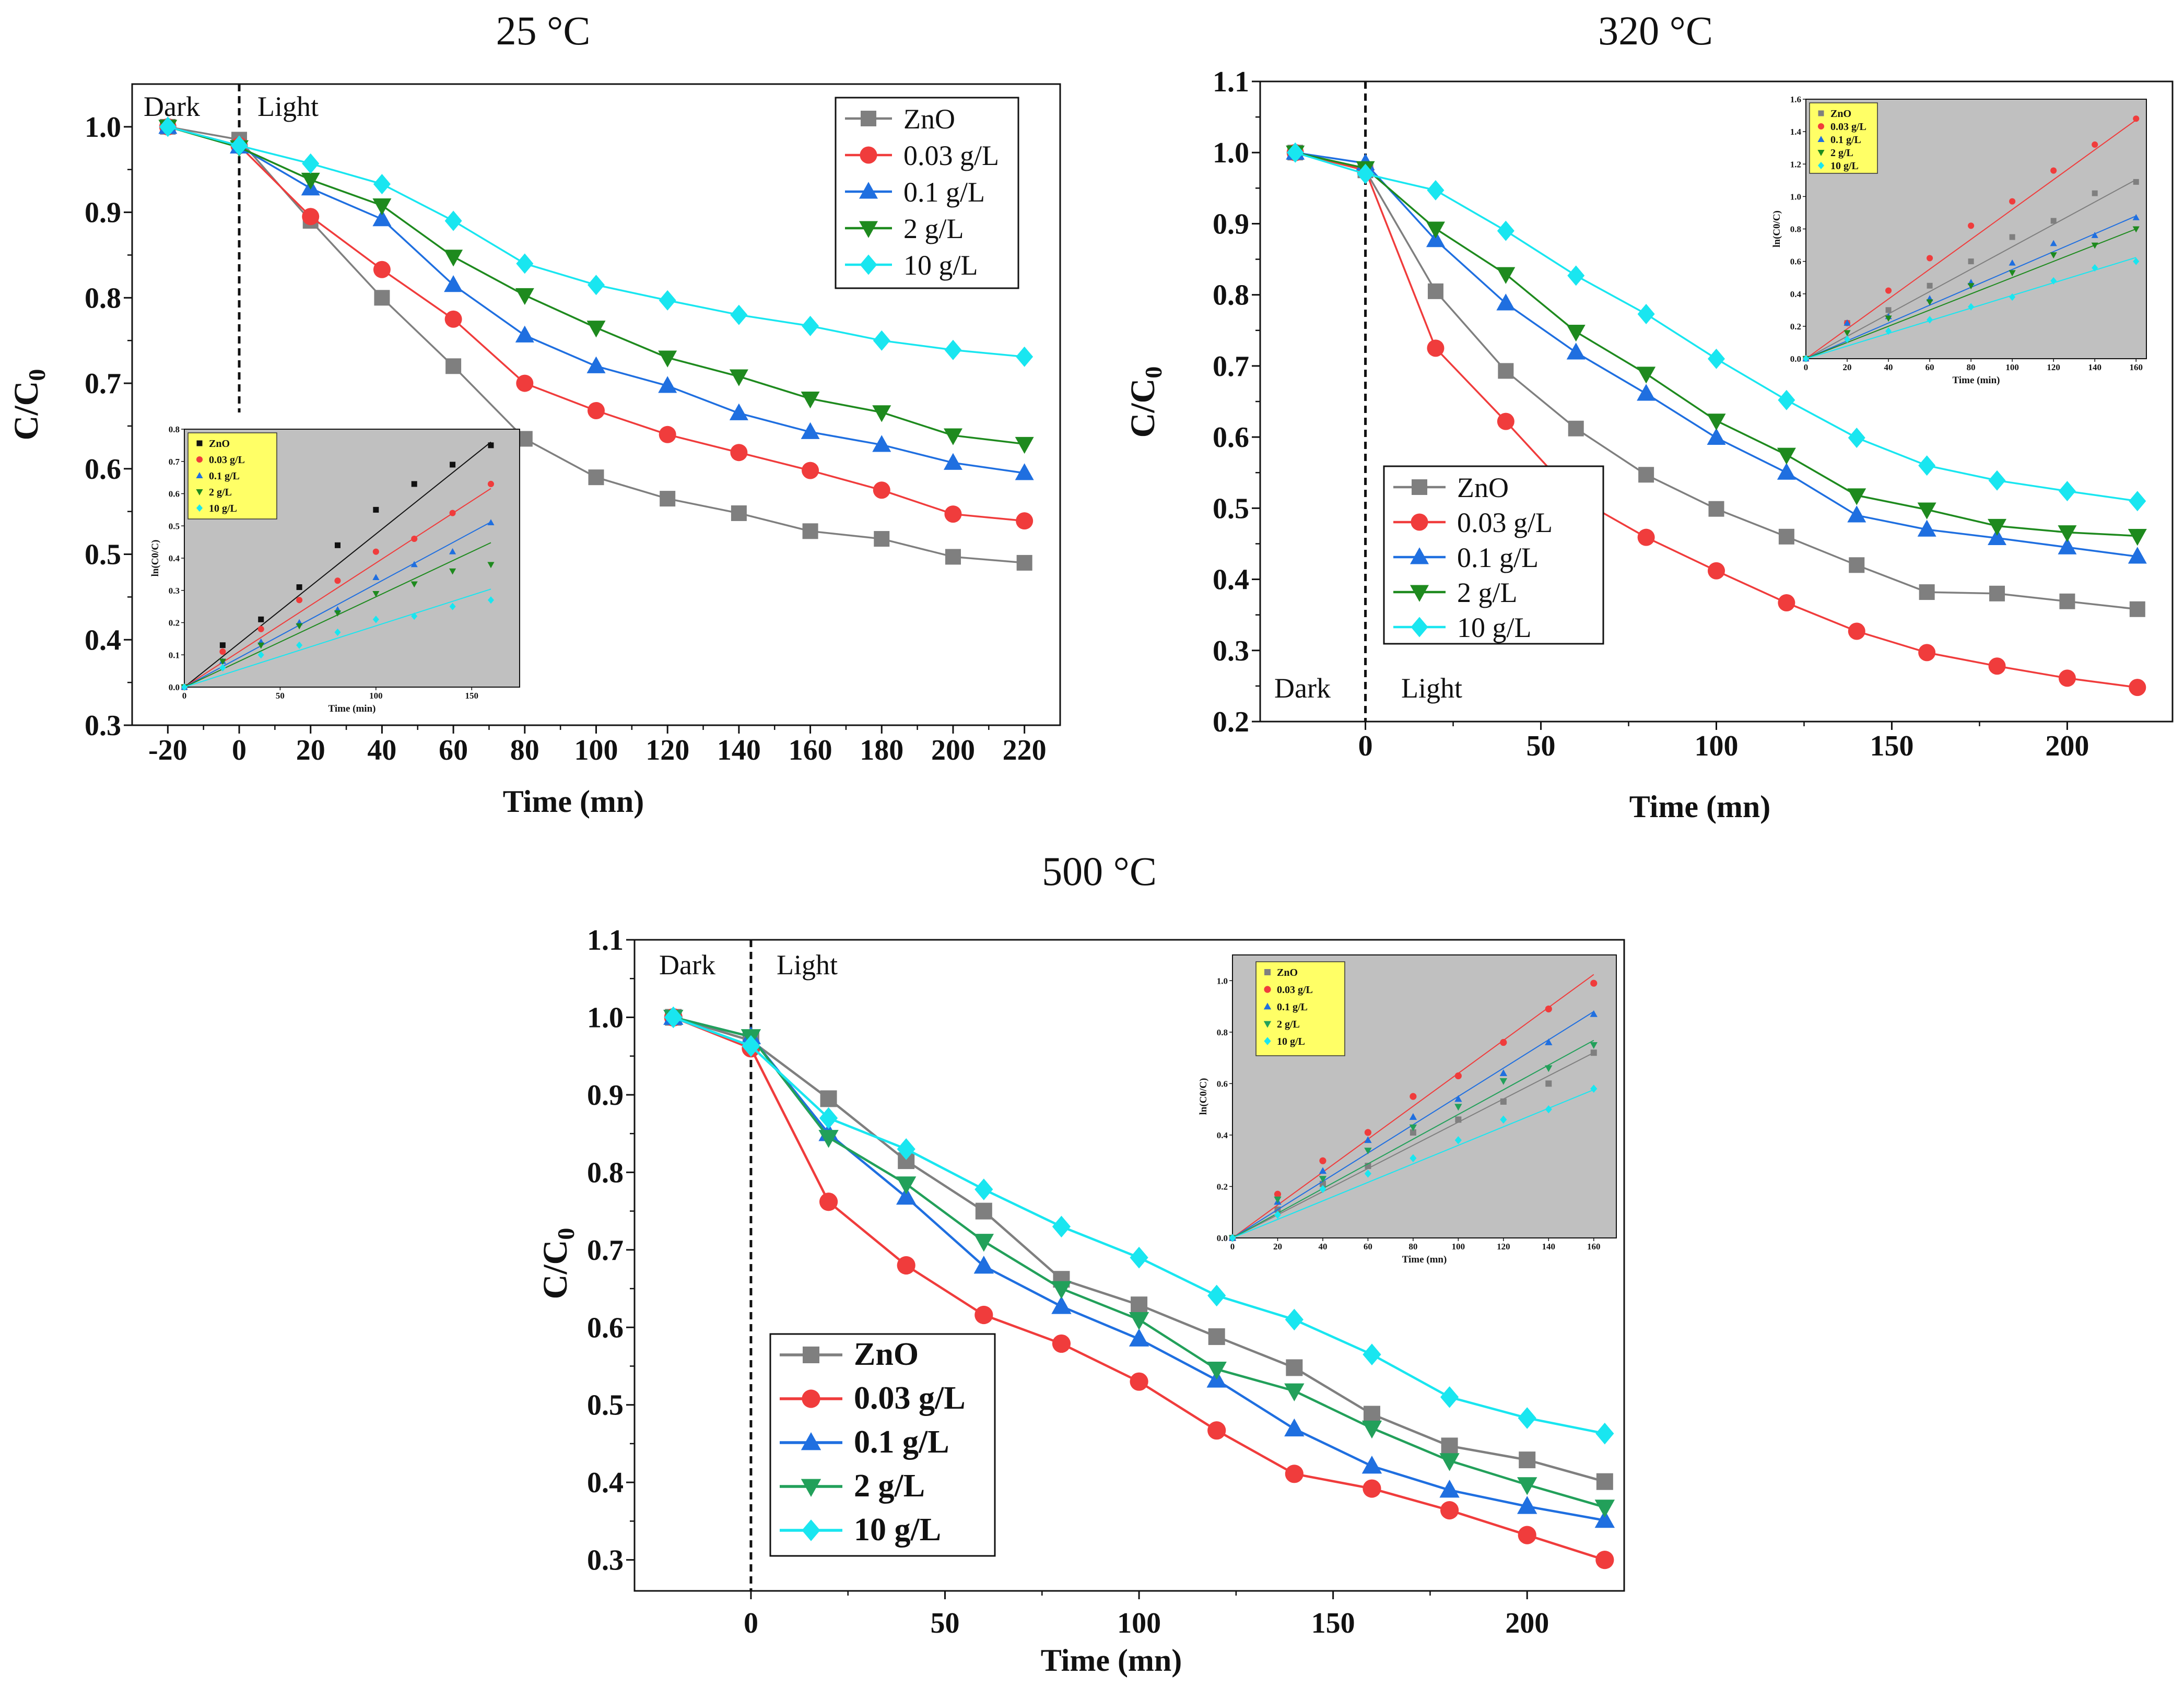 The image size is (2184, 1688). Describe the element at coordinates (1891, 746) in the screenshot. I see `x-tick-label: 150` at that location.